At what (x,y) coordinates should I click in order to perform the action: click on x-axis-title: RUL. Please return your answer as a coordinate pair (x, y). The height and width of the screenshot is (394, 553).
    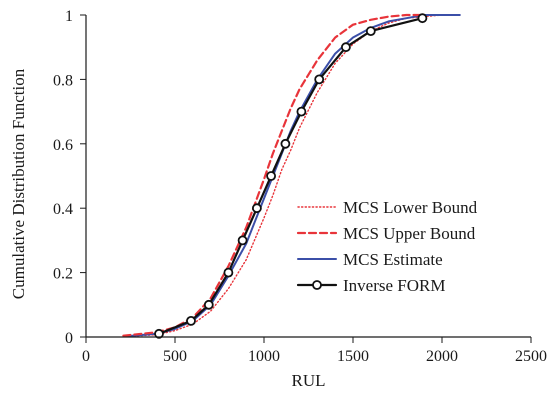
    Looking at the image, I should click on (309, 380).